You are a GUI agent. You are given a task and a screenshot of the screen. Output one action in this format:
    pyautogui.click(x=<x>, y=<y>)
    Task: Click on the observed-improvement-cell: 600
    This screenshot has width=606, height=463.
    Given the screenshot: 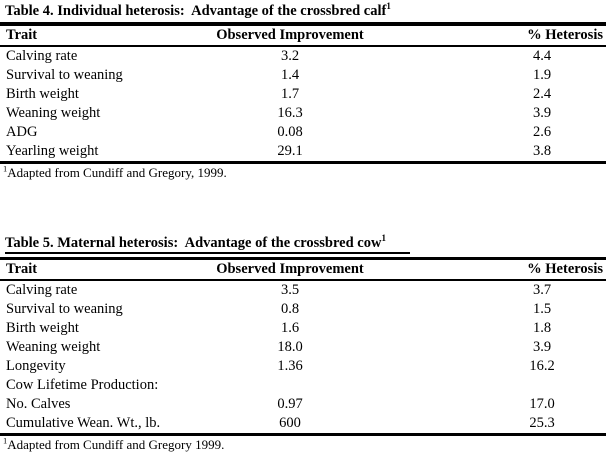 What is the action you would take?
    pyautogui.click(x=290, y=423)
    